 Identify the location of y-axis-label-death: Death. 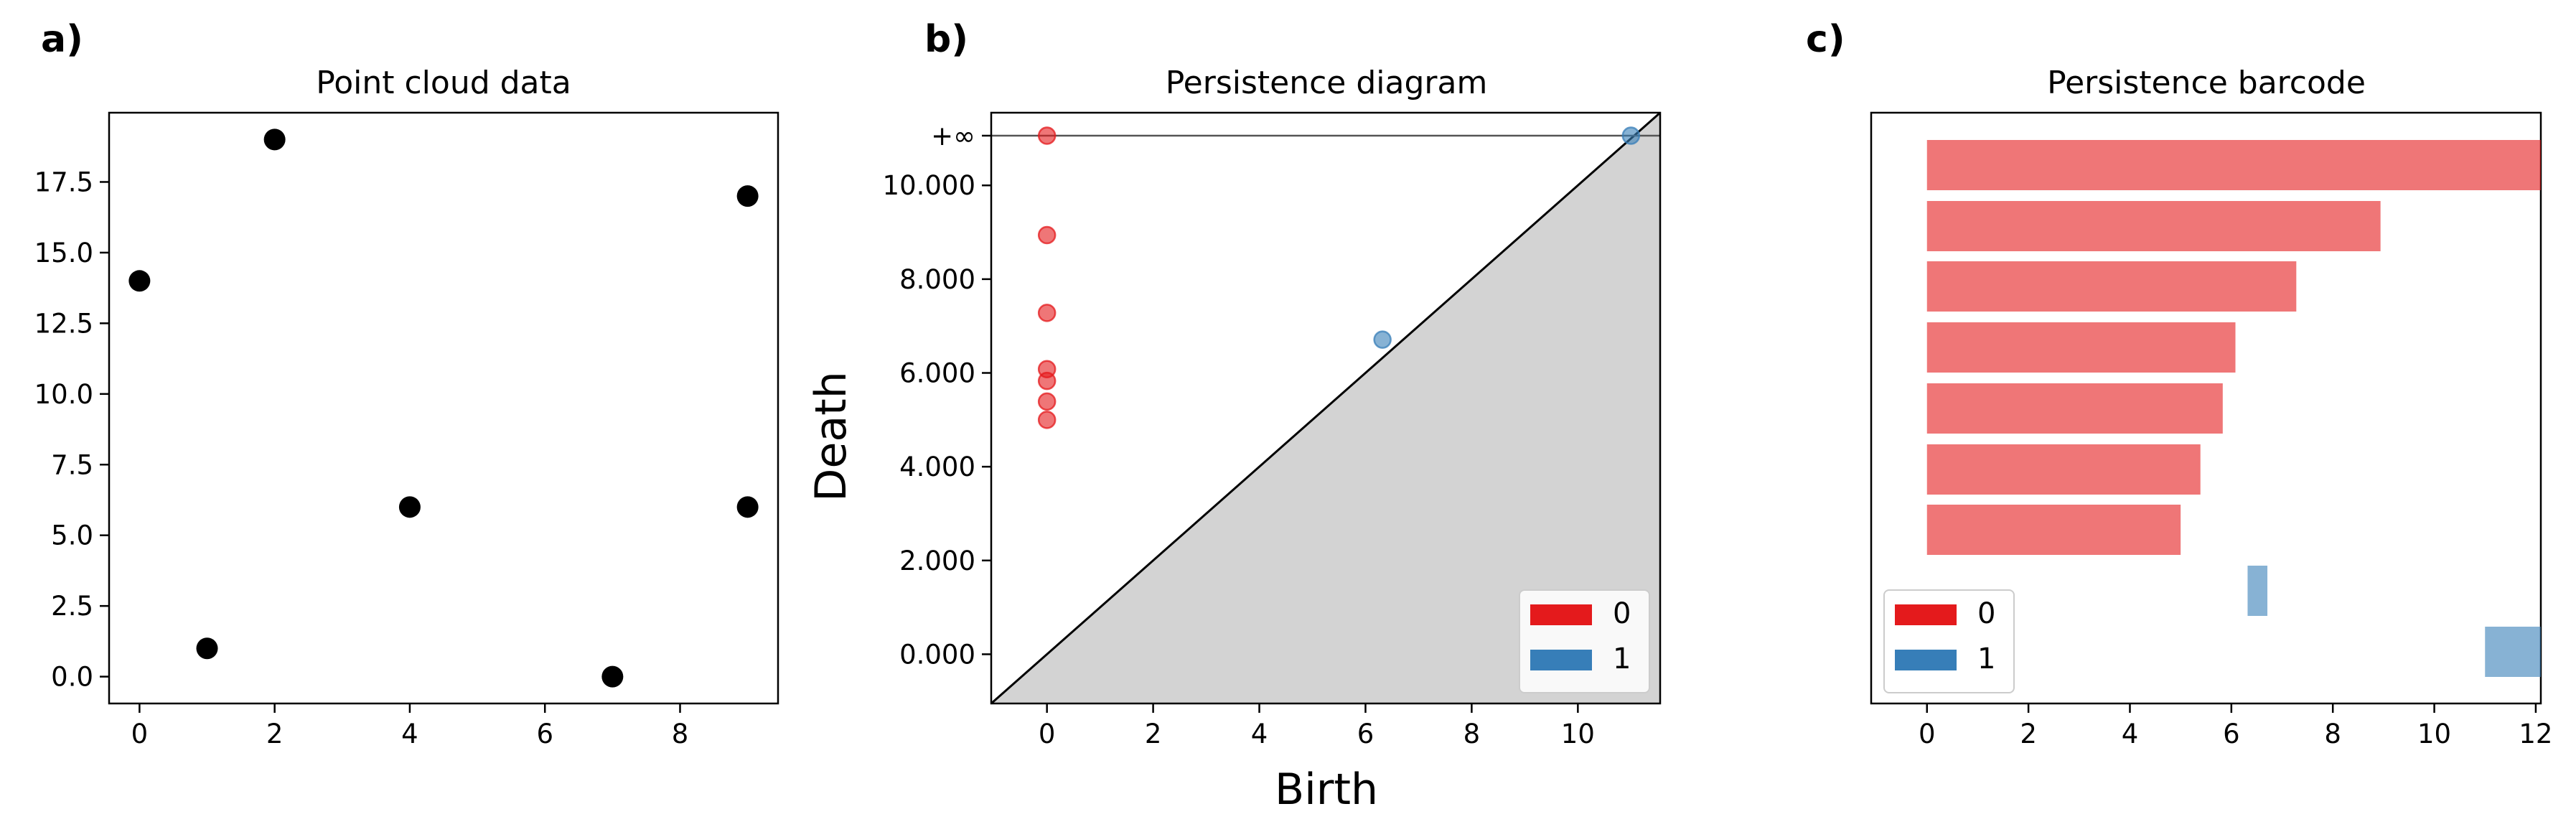
(831, 436).